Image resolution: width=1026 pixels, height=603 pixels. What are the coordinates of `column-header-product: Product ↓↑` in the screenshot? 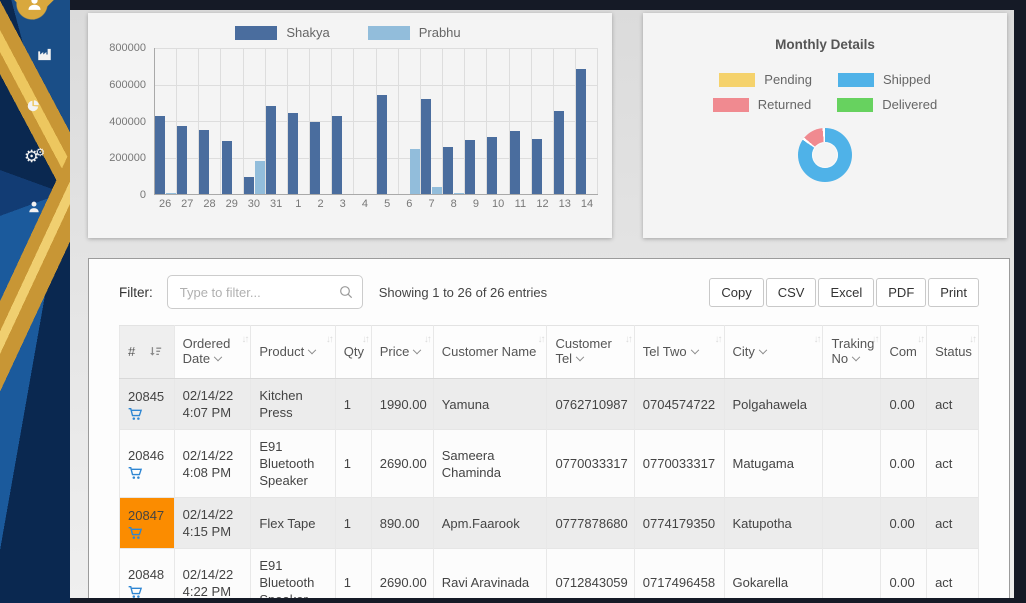 It's located at (293, 352).